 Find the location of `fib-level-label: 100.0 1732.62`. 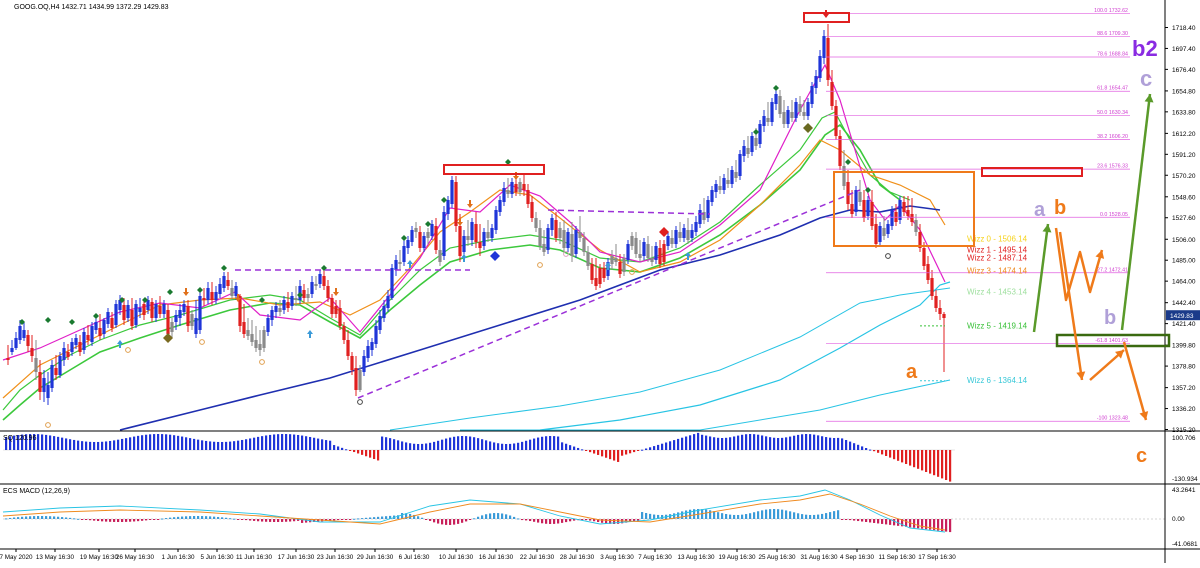

fib-level-label: 100.0 1732.62 is located at coordinates (1111, 11).